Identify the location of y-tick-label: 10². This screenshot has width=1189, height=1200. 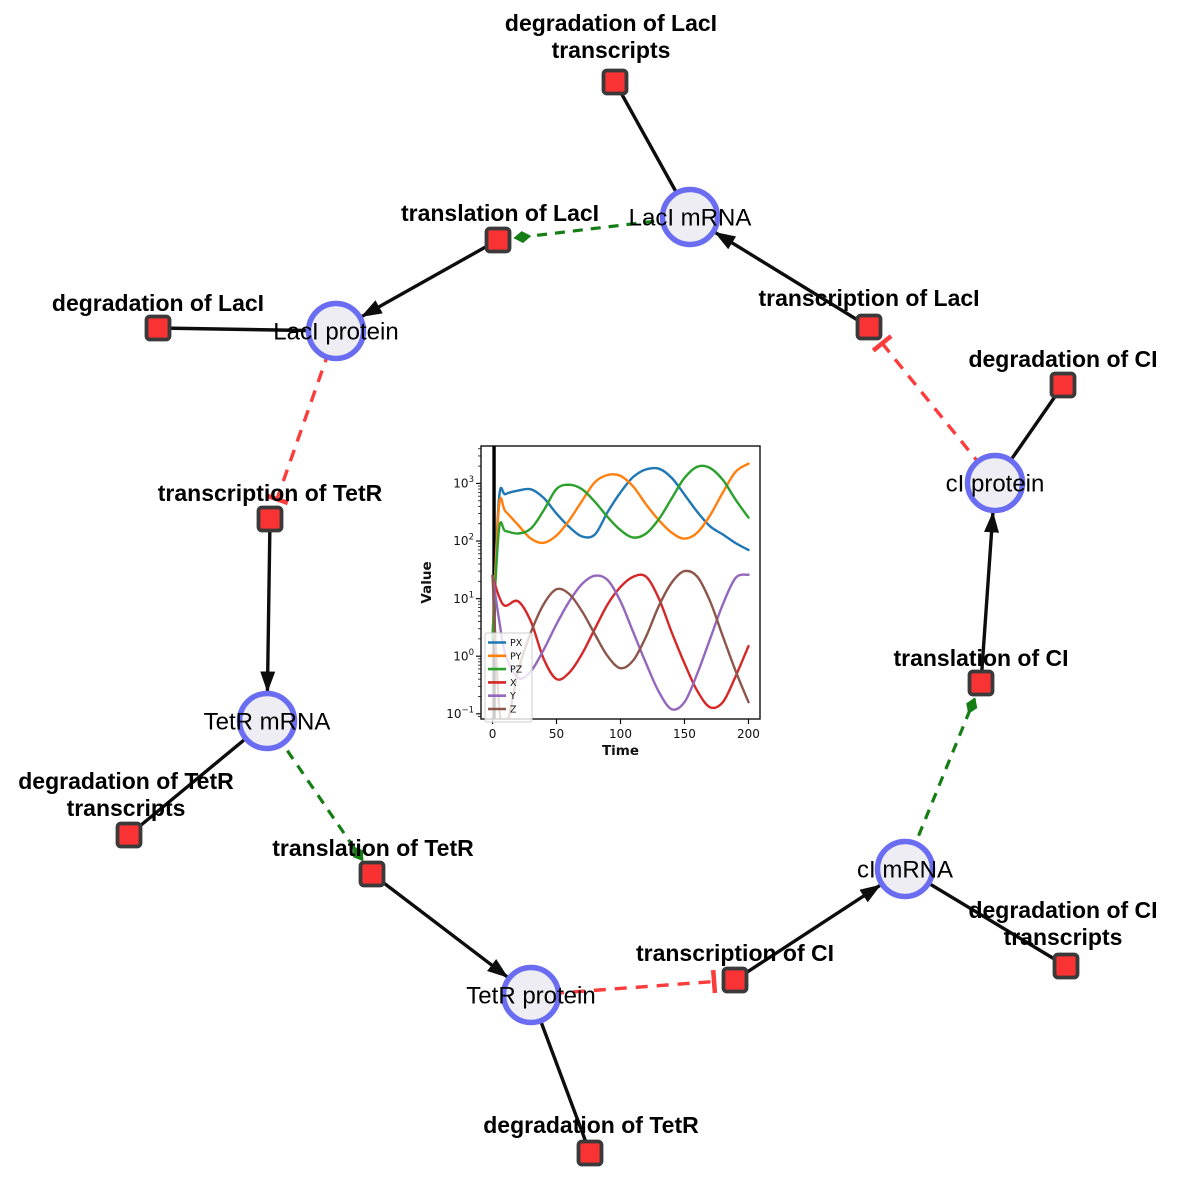
(463, 541).